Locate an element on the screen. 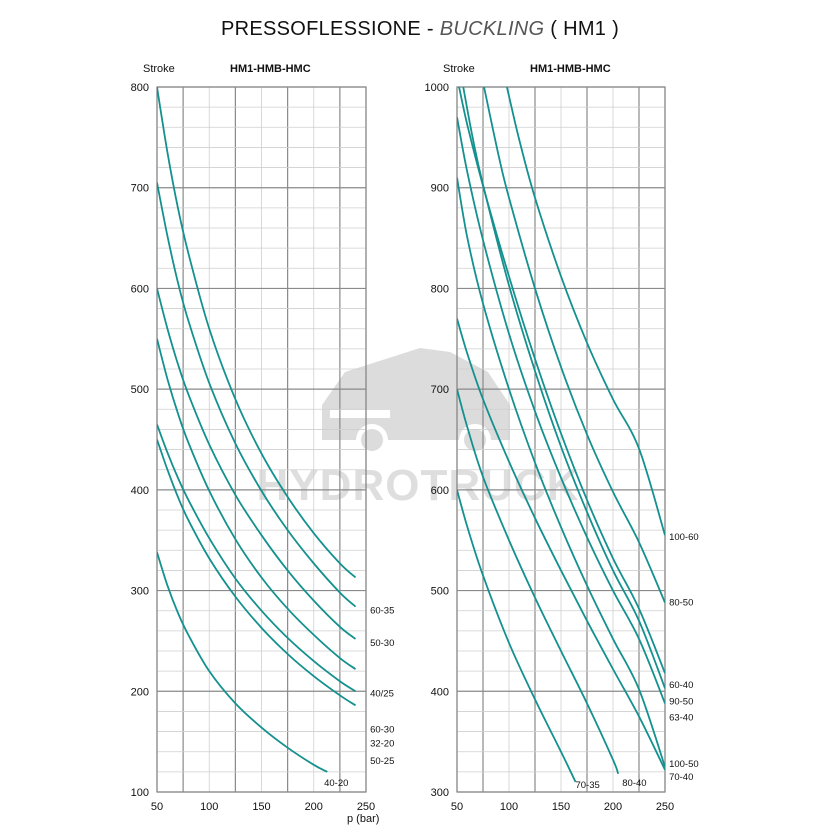 The width and height of the screenshot is (840, 840). curve-label: 40/25 is located at coordinates (382, 693).